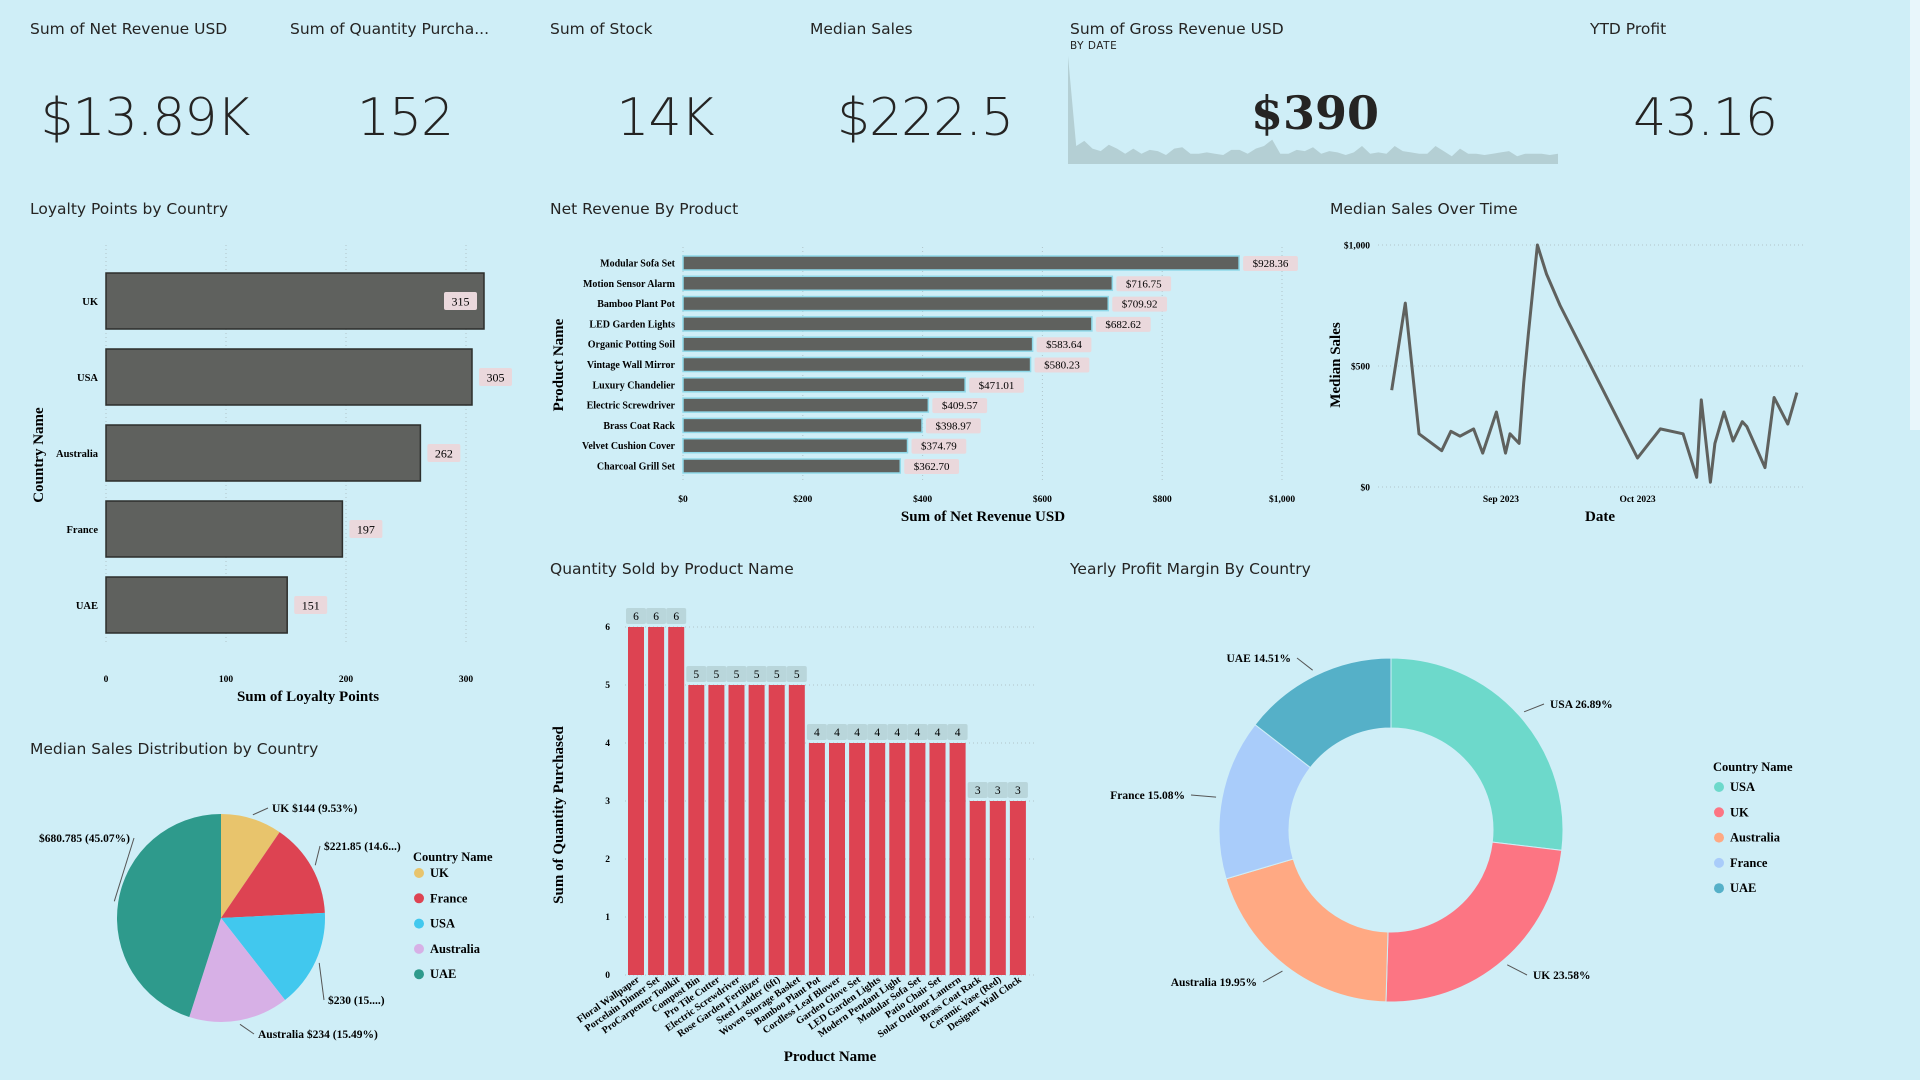  I want to click on page-scrollbar, so click(1915, 215).